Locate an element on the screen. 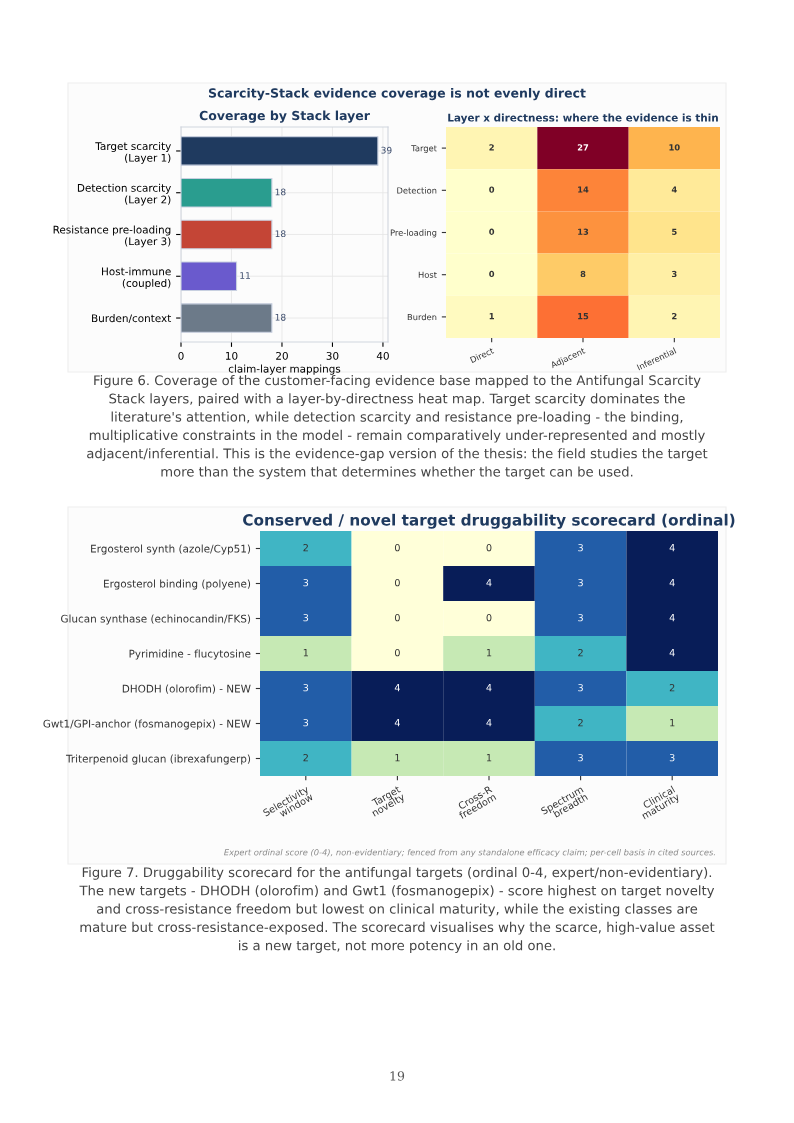  x-axis-title: claim-layer mappings is located at coordinates (284, 369).